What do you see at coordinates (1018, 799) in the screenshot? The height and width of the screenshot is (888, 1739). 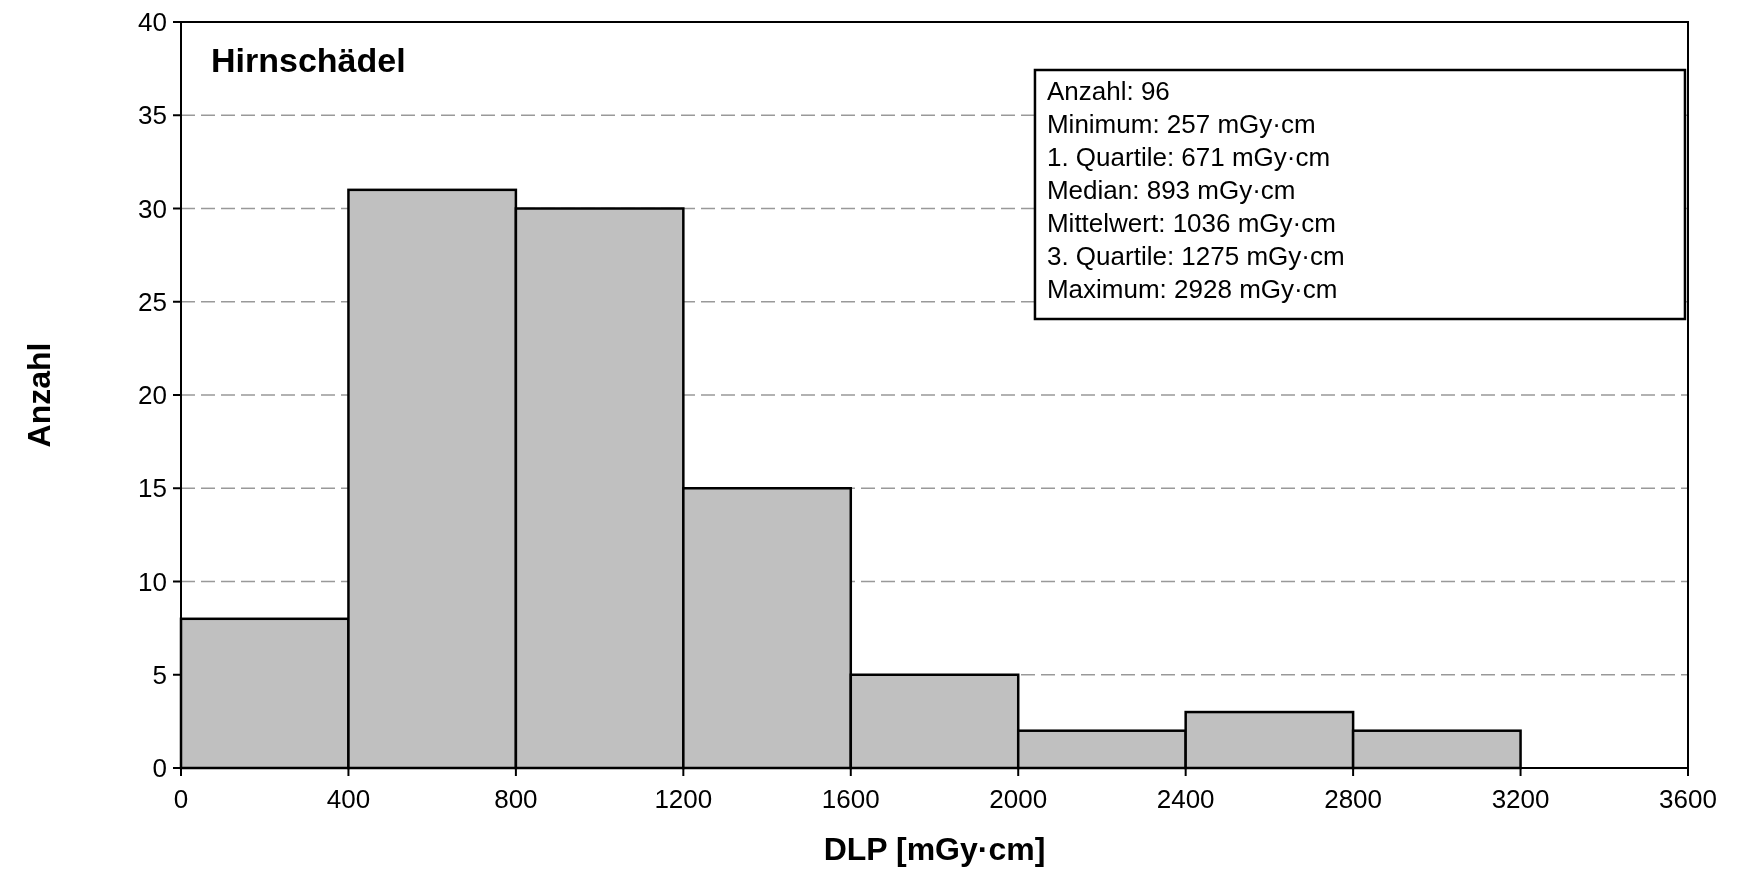 I see `x-tick-label: 2000` at bounding box center [1018, 799].